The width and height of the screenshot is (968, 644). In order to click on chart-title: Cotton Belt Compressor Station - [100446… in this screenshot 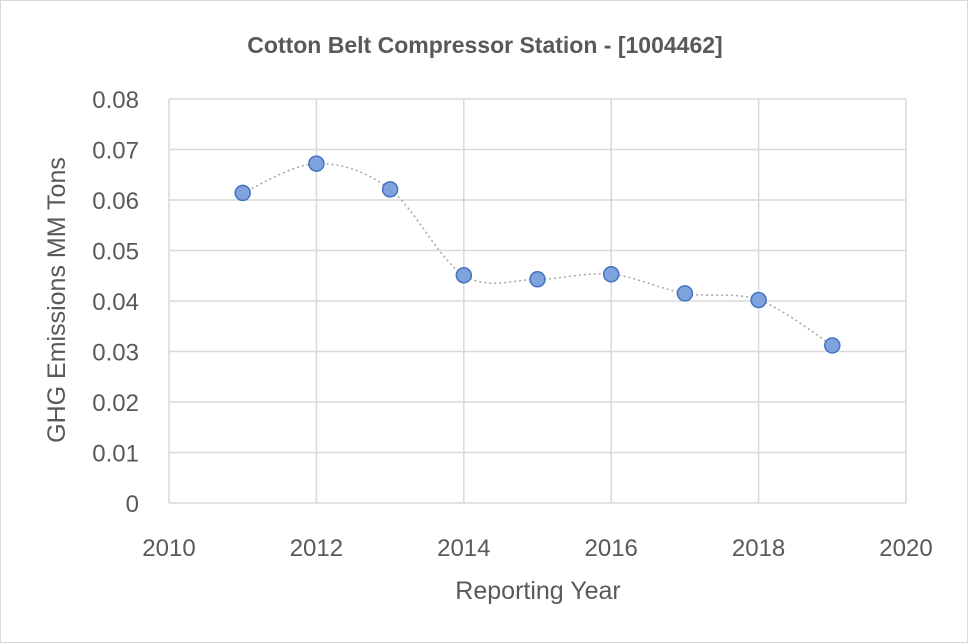, I will do `click(484, 45)`.